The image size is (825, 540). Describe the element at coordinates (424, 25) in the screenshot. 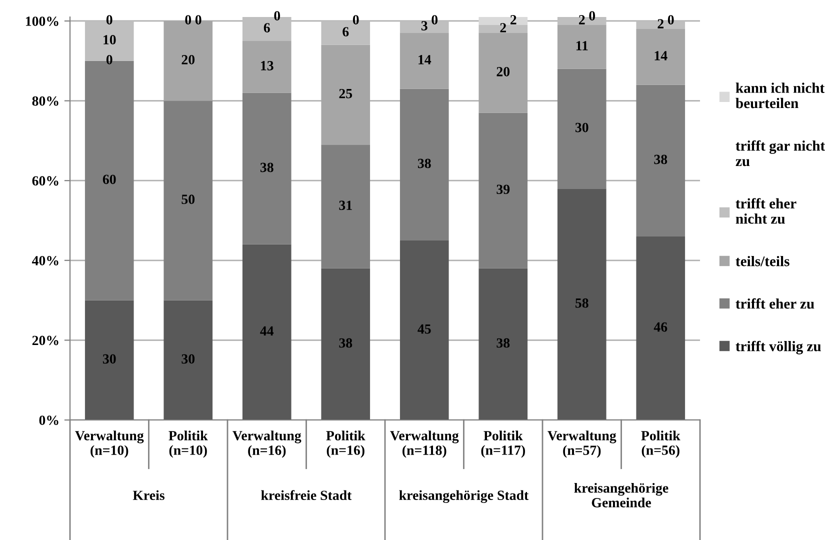

I see `data-label: 3` at that location.